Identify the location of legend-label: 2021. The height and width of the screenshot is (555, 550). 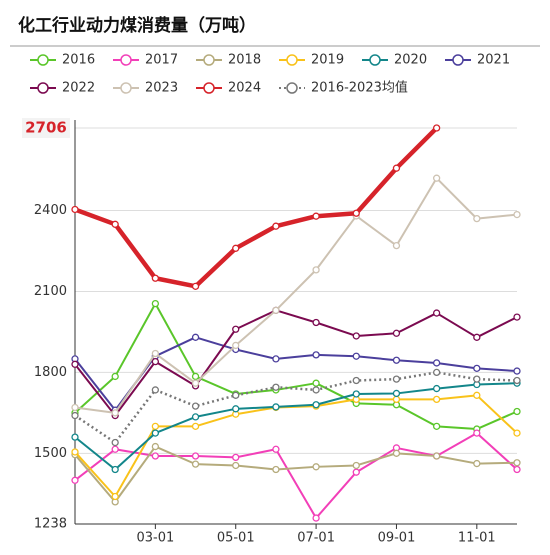
(493, 60).